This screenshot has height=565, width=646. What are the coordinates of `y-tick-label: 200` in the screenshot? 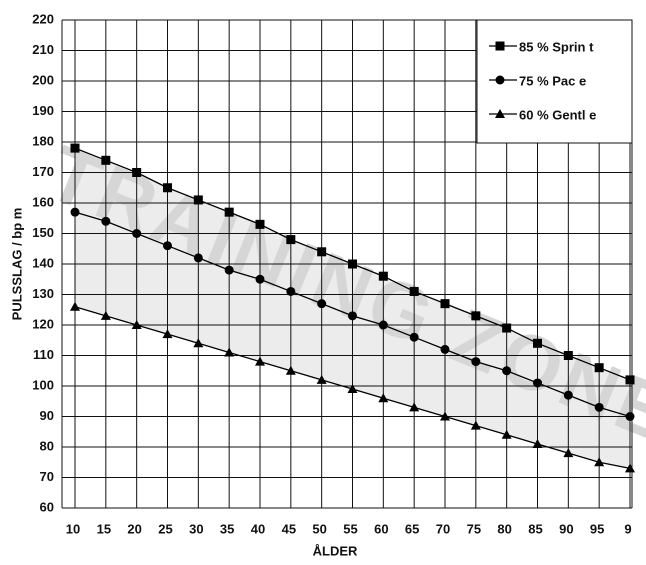 It's located at (43, 79).